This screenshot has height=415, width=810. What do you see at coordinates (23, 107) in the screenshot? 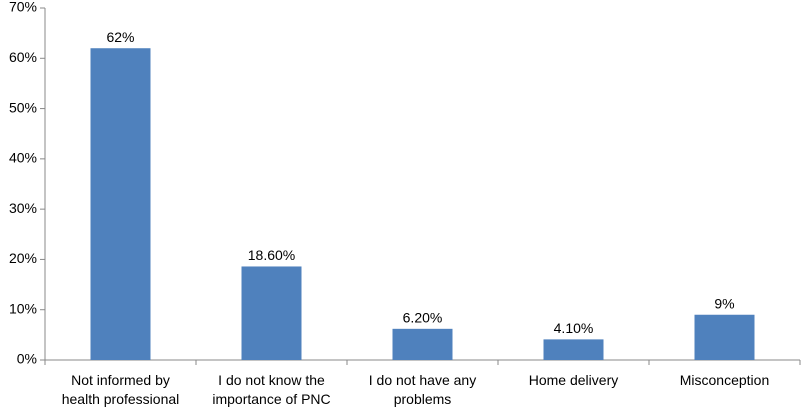
I see `y-tick-label: 50%` at bounding box center [23, 107].